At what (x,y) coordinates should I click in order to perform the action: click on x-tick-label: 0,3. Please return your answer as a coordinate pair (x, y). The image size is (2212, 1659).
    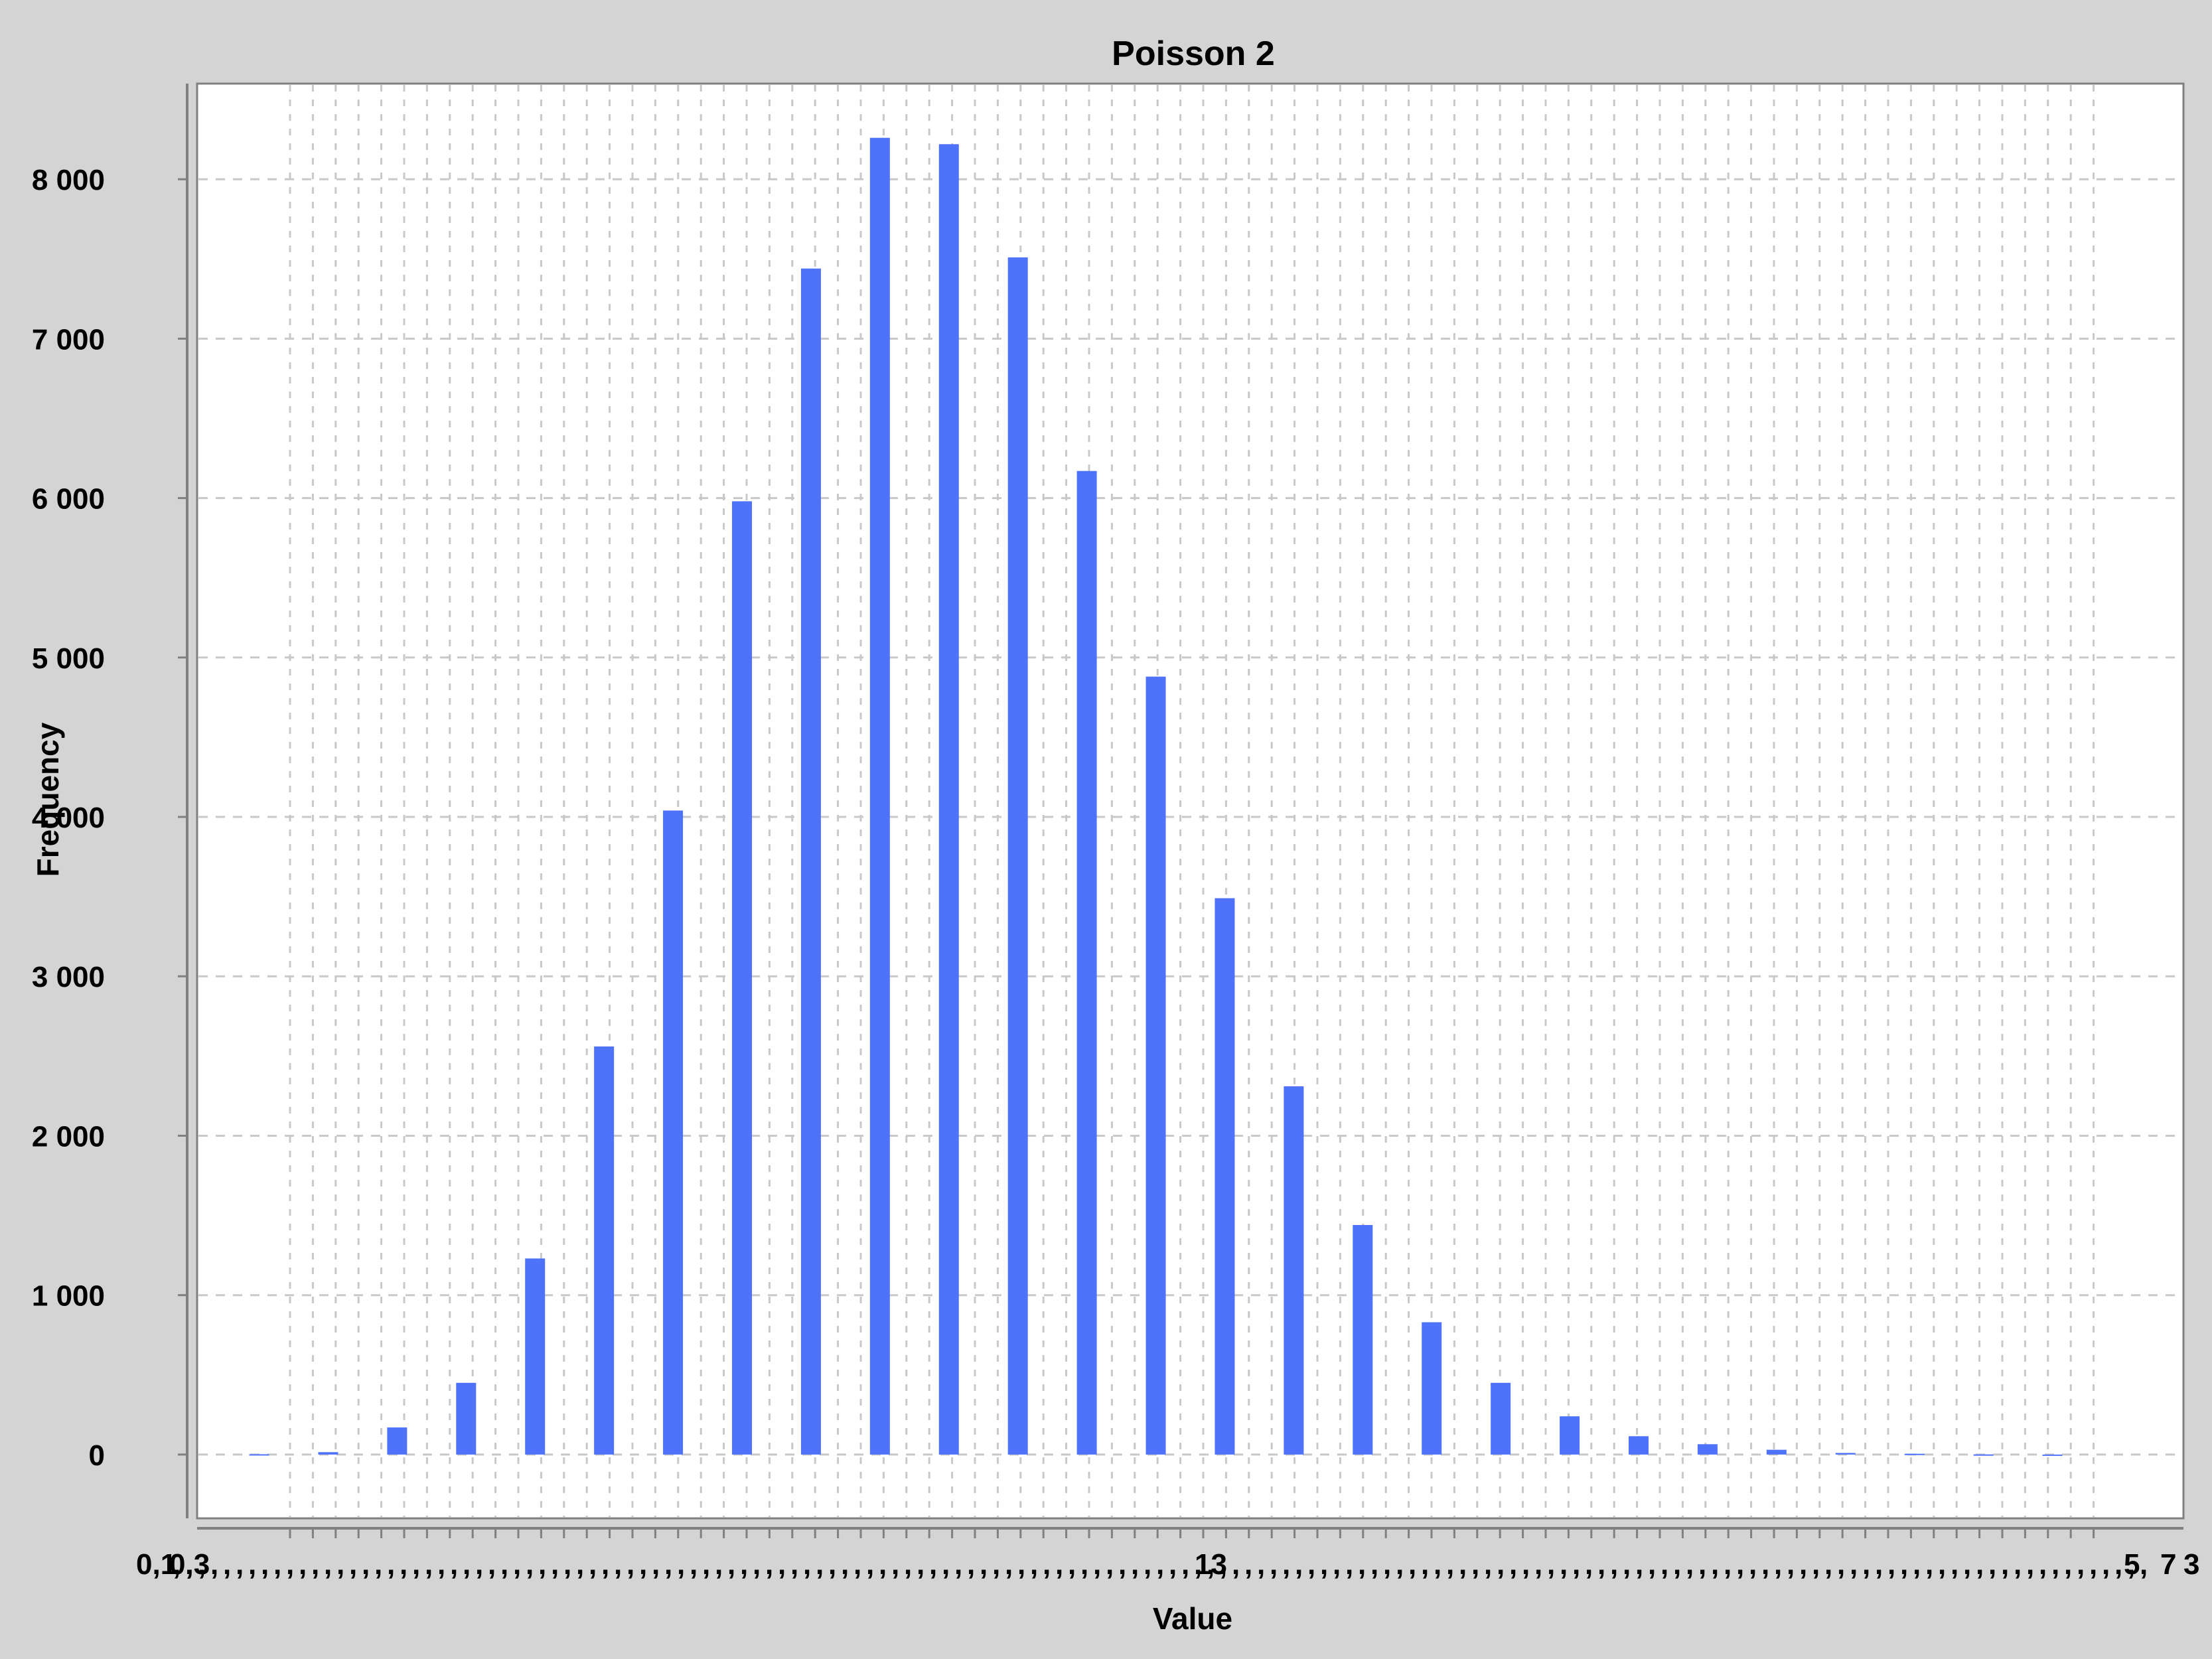
    Looking at the image, I should click on (189, 1564).